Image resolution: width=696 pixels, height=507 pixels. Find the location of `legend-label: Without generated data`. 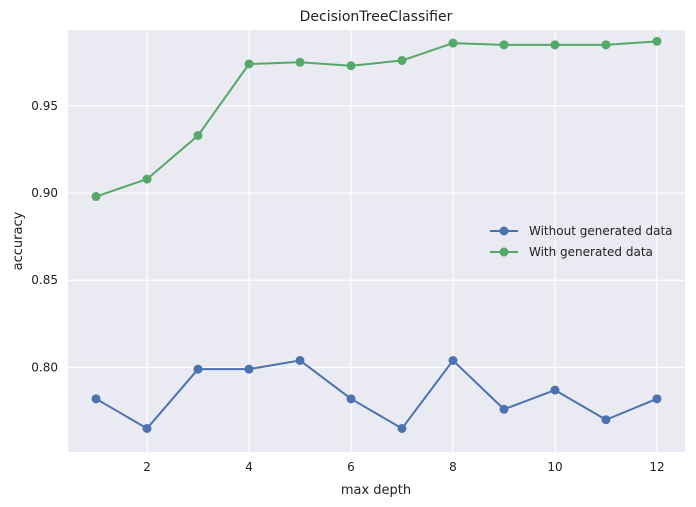

legend-label: Without generated data is located at coordinates (601, 231).